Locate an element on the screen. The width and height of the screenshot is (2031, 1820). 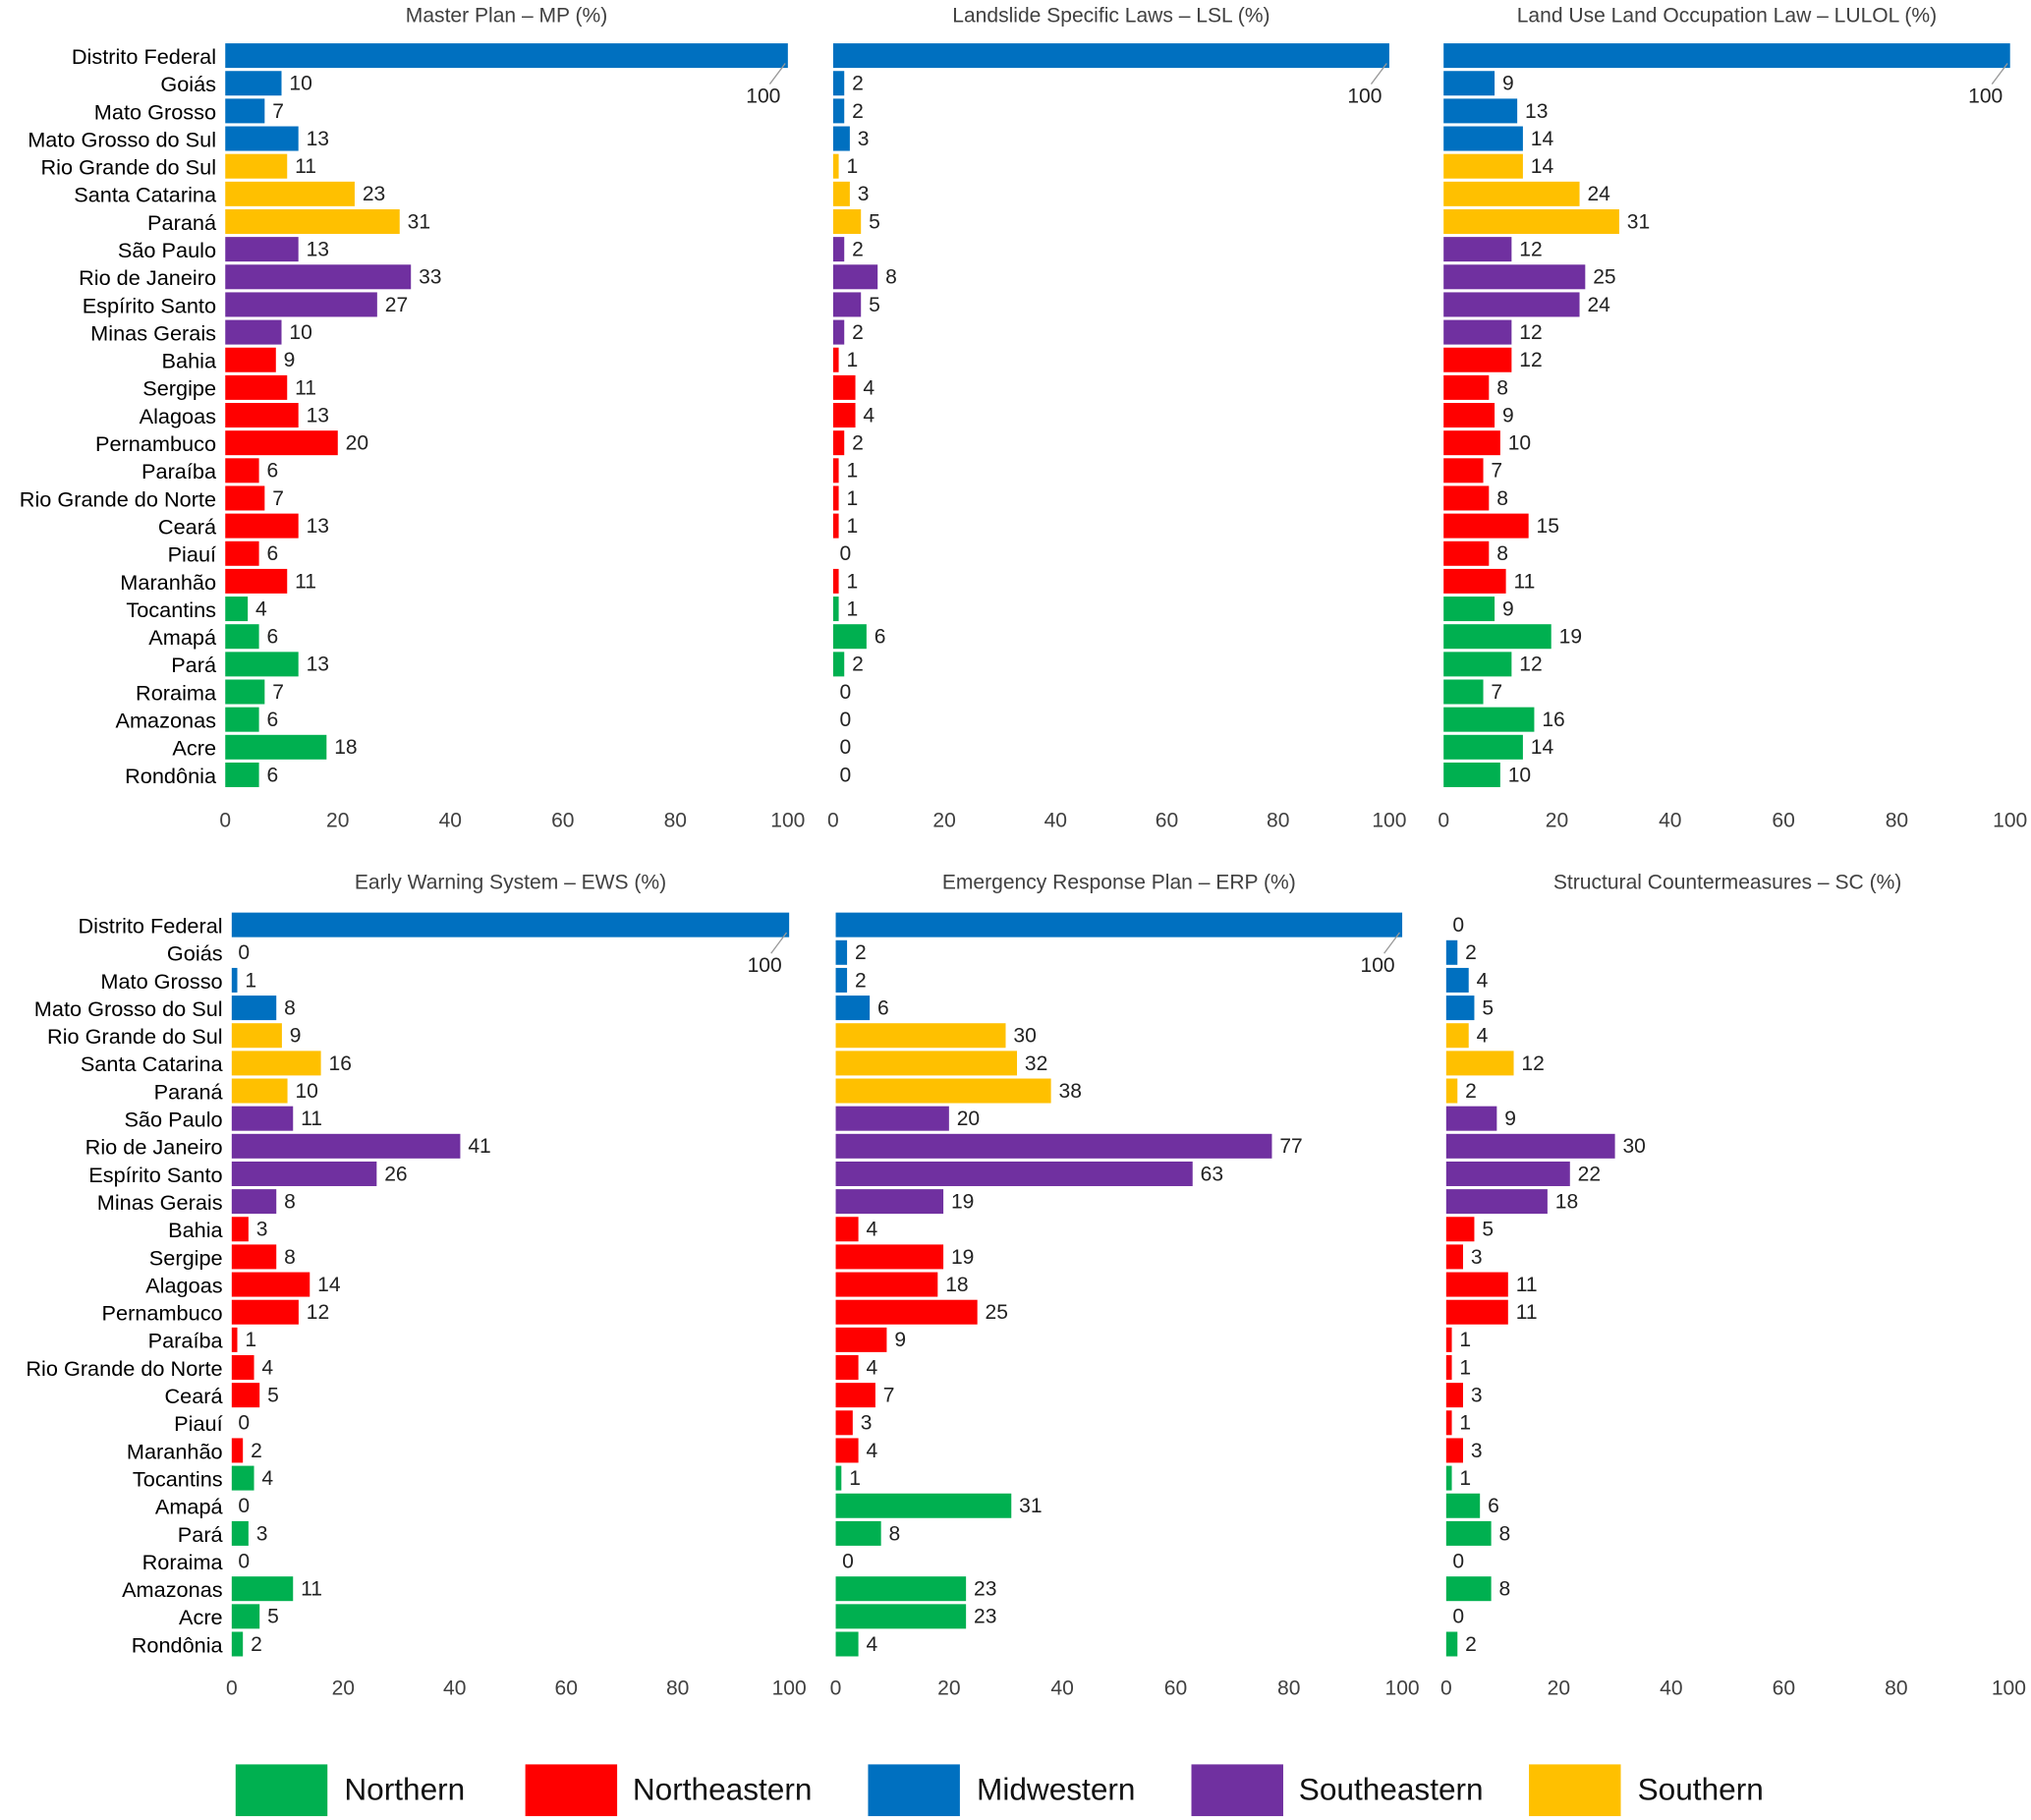
legend-swatch is located at coordinates (1575, 1790).